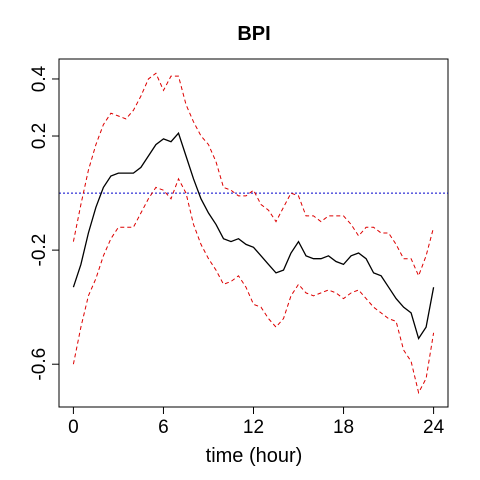 Image resolution: width=480 pixels, height=480 pixels. I want to click on y-tick-label: -0.6, so click(39, 364).